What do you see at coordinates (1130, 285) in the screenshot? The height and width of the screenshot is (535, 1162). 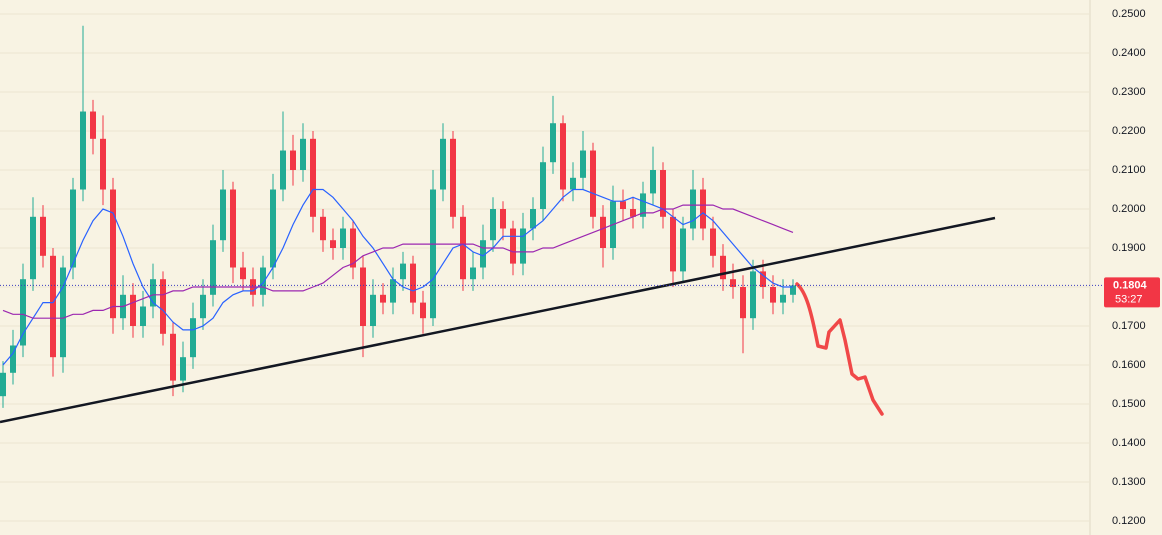 I see `price-label: 0.1804` at bounding box center [1130, 285].